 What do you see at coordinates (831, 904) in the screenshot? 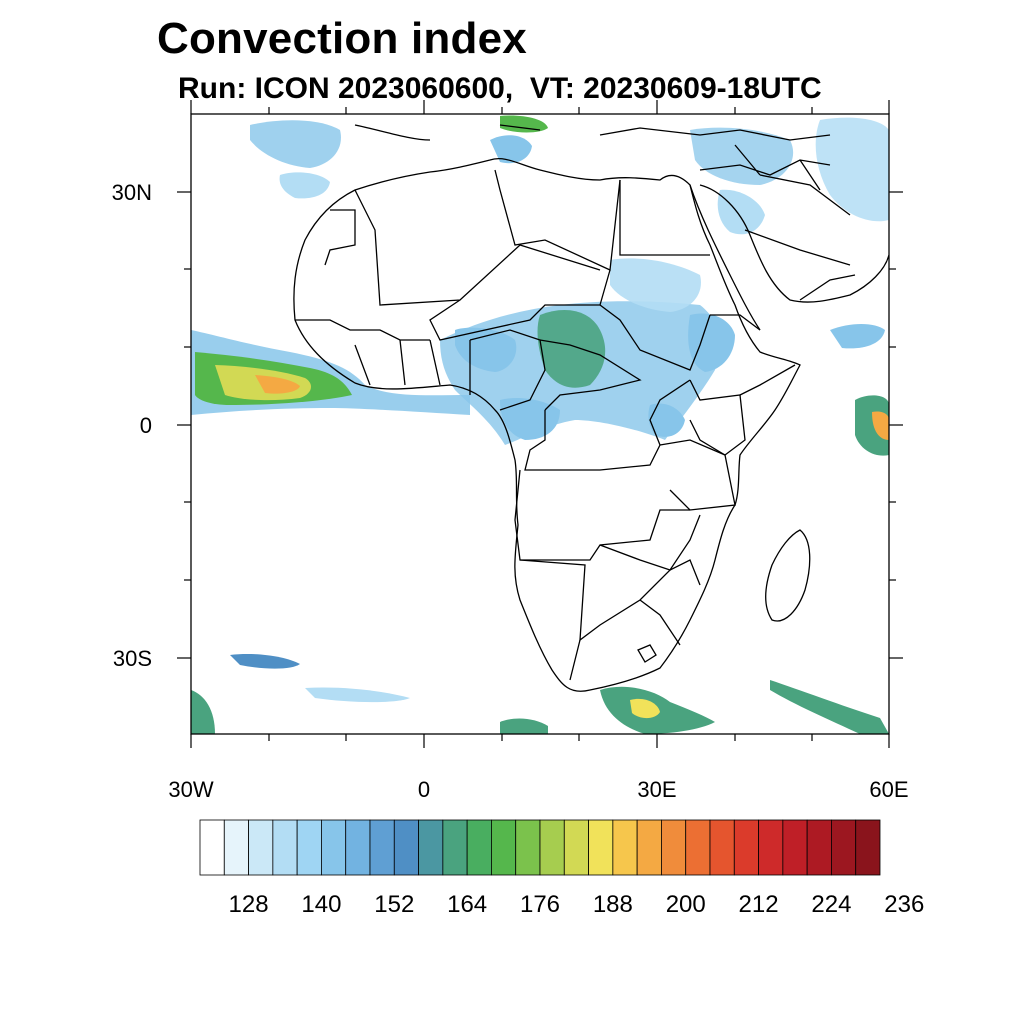
I see `colorbar-tick-label: 224` at bounding box center [831, 904].